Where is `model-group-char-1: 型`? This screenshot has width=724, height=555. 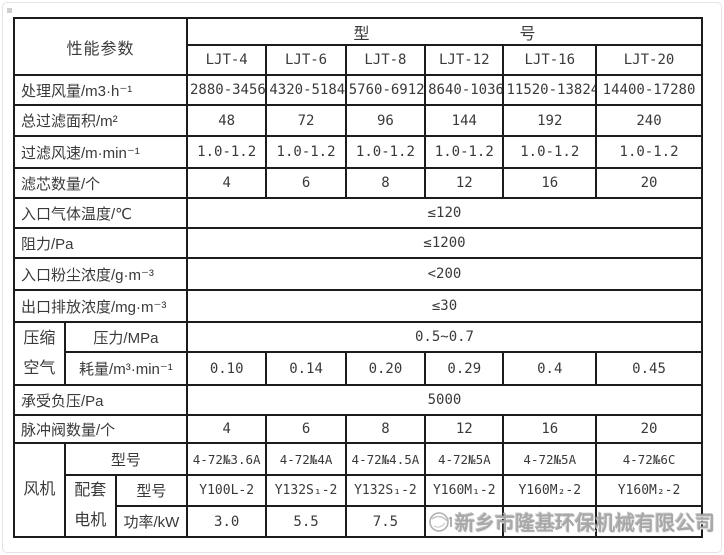 model-group-char-1: 型 is located at coordinates (361, 34).